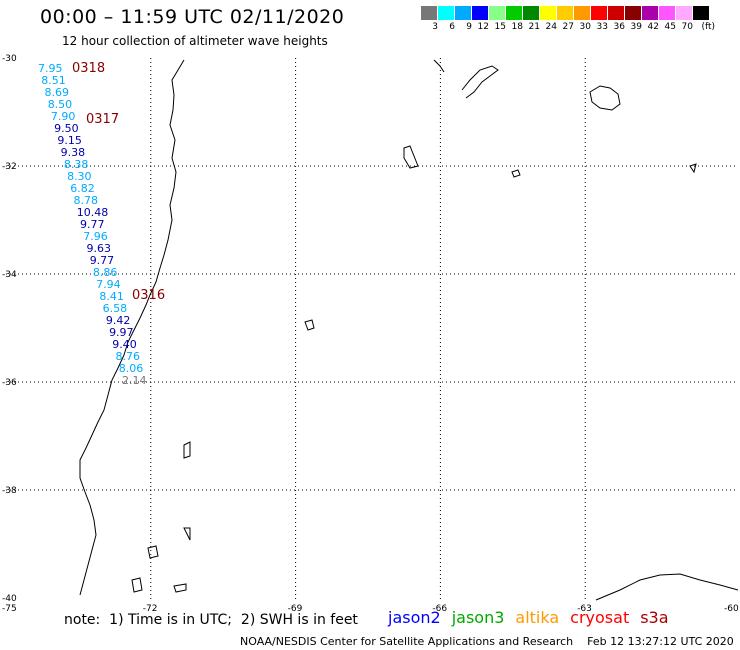 Image resolution: width=740 pixels, height=650 pixels. What do you see at coordinates (435, 27) in the screenshot?
I see `legend-label: 3` at bounding box center [435, 27].